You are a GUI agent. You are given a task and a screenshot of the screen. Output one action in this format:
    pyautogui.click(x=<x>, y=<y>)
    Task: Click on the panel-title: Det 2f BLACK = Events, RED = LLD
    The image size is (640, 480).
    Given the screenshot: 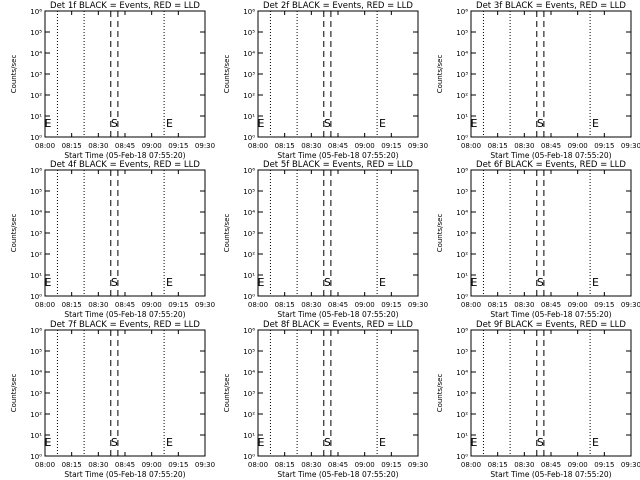 What is the action you would take?
    pyautogui.click(x=338, y=6)
    